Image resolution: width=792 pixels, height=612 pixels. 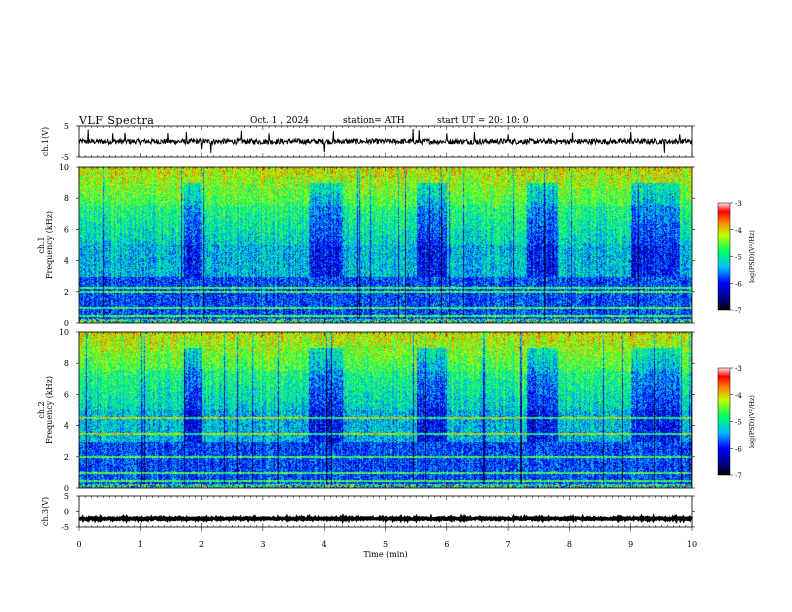 What do you see at coordinates (692, 544) in the screenshot?
I see `x-tick-label: 10` at bounding box center [692, 544].